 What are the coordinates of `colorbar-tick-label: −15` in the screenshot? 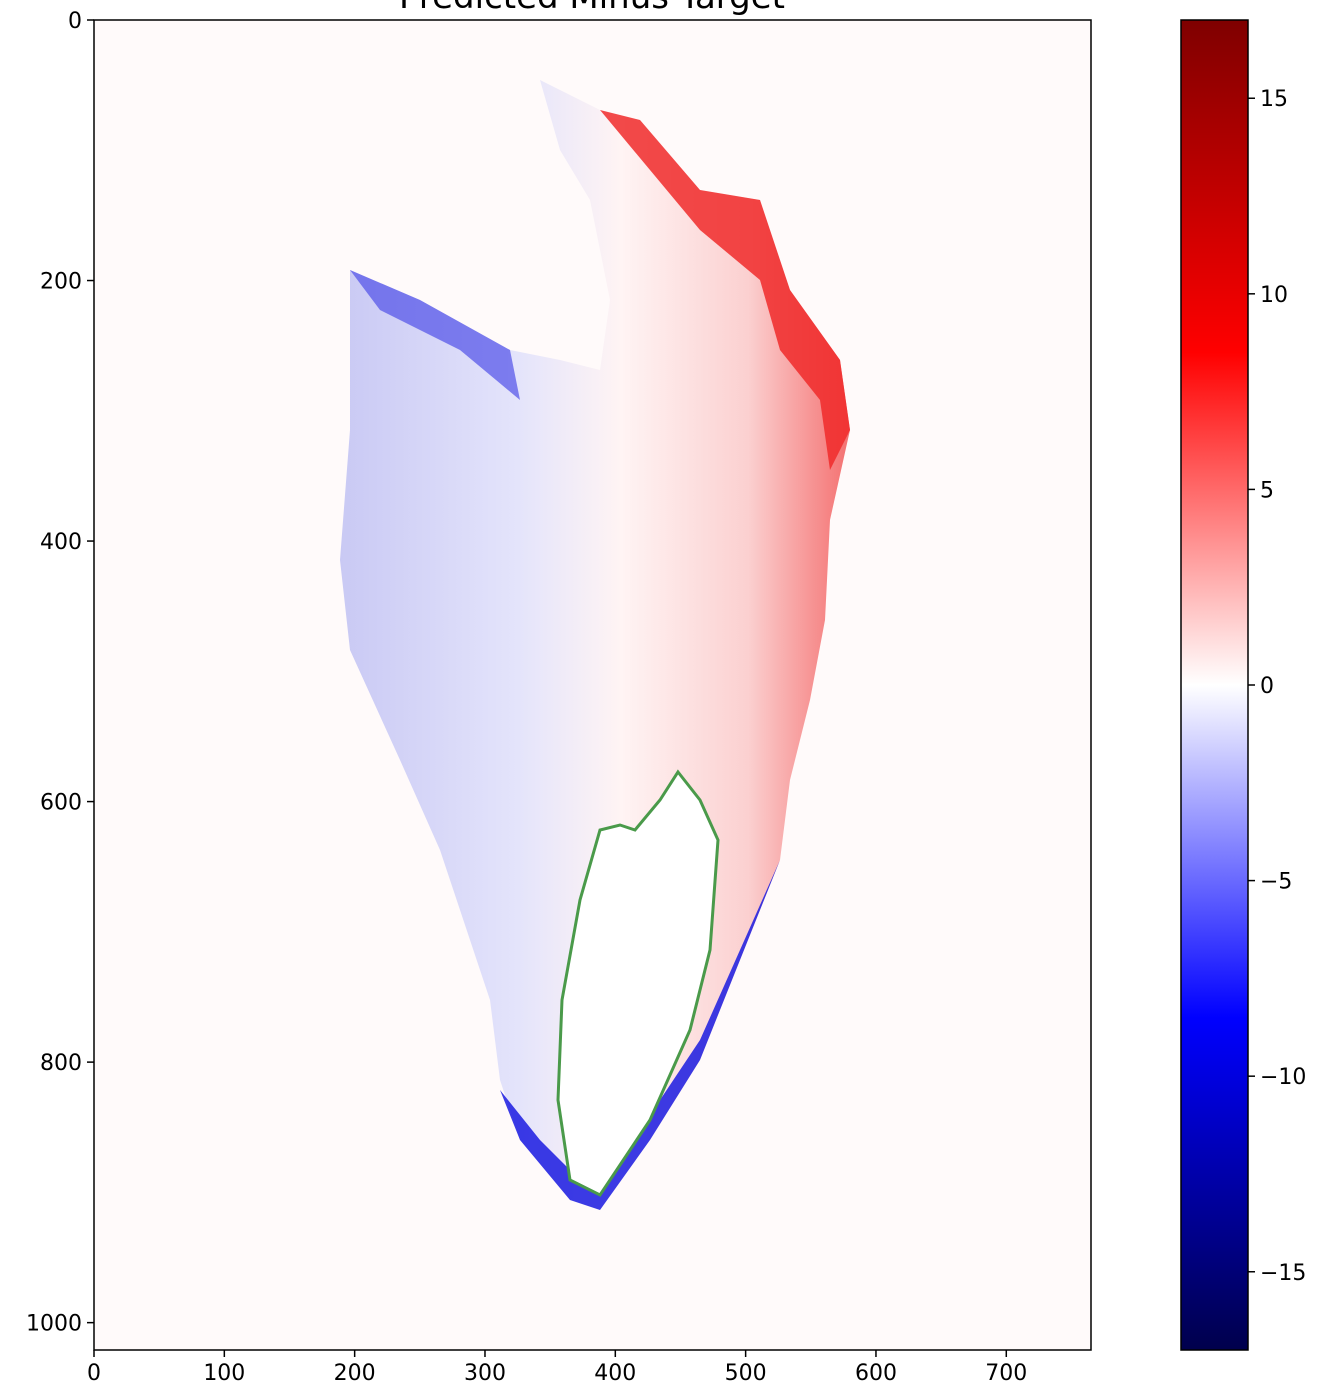 It's located at (1283, 1273).